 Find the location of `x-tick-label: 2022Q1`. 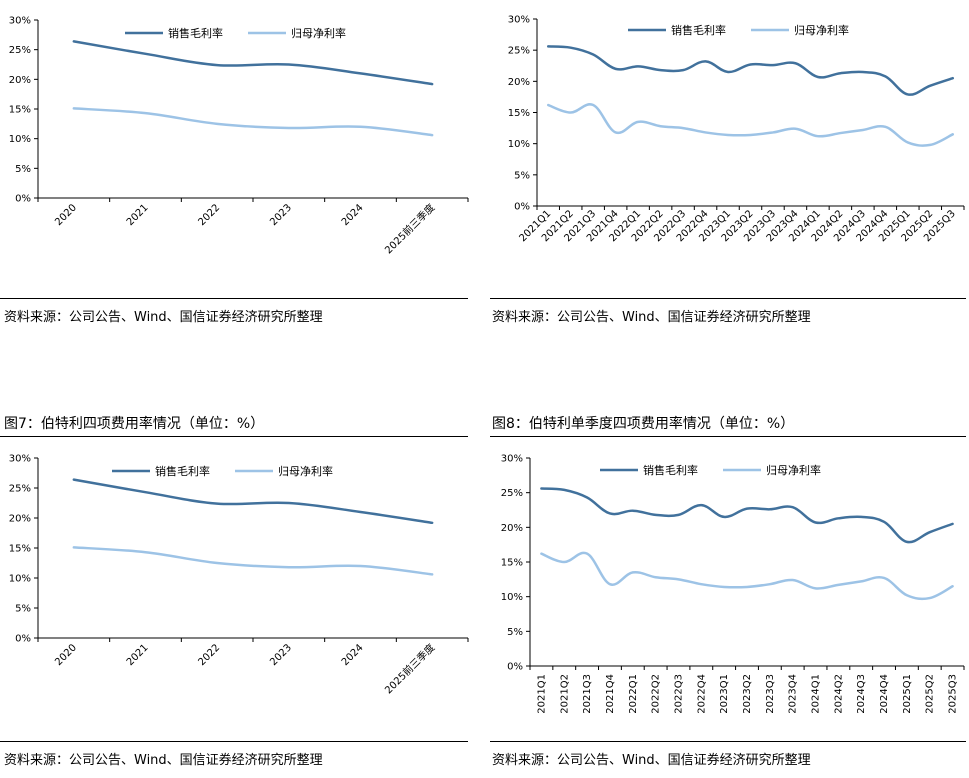

x-tick-label: 2022Q1 is located at coordinates (633, 694).